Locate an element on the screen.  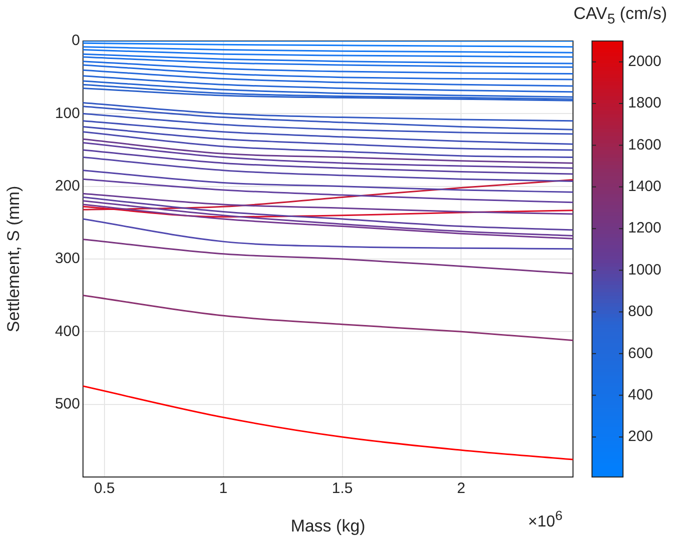
x-tick-label: 1.5 is located at coordinates (342, 489).